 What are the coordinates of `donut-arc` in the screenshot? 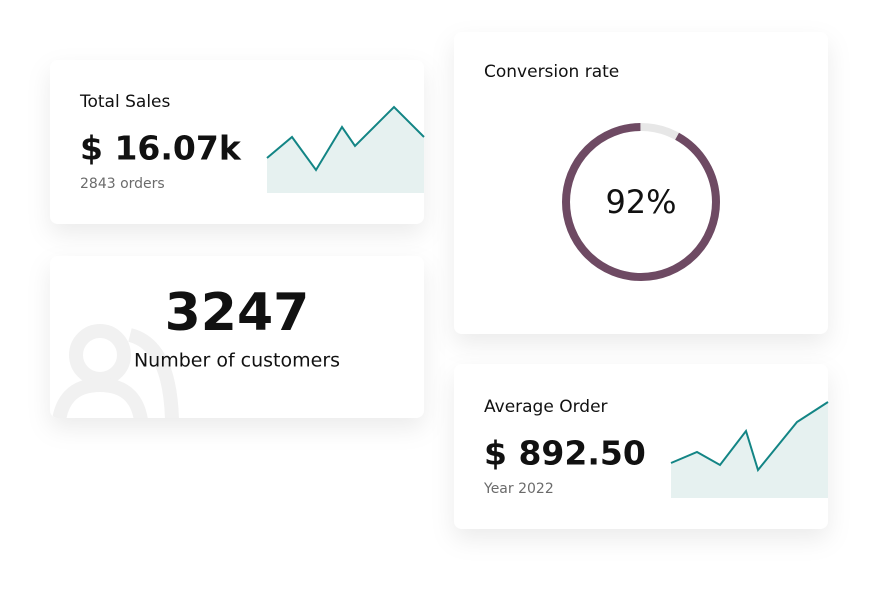 It's located at (641, 202).